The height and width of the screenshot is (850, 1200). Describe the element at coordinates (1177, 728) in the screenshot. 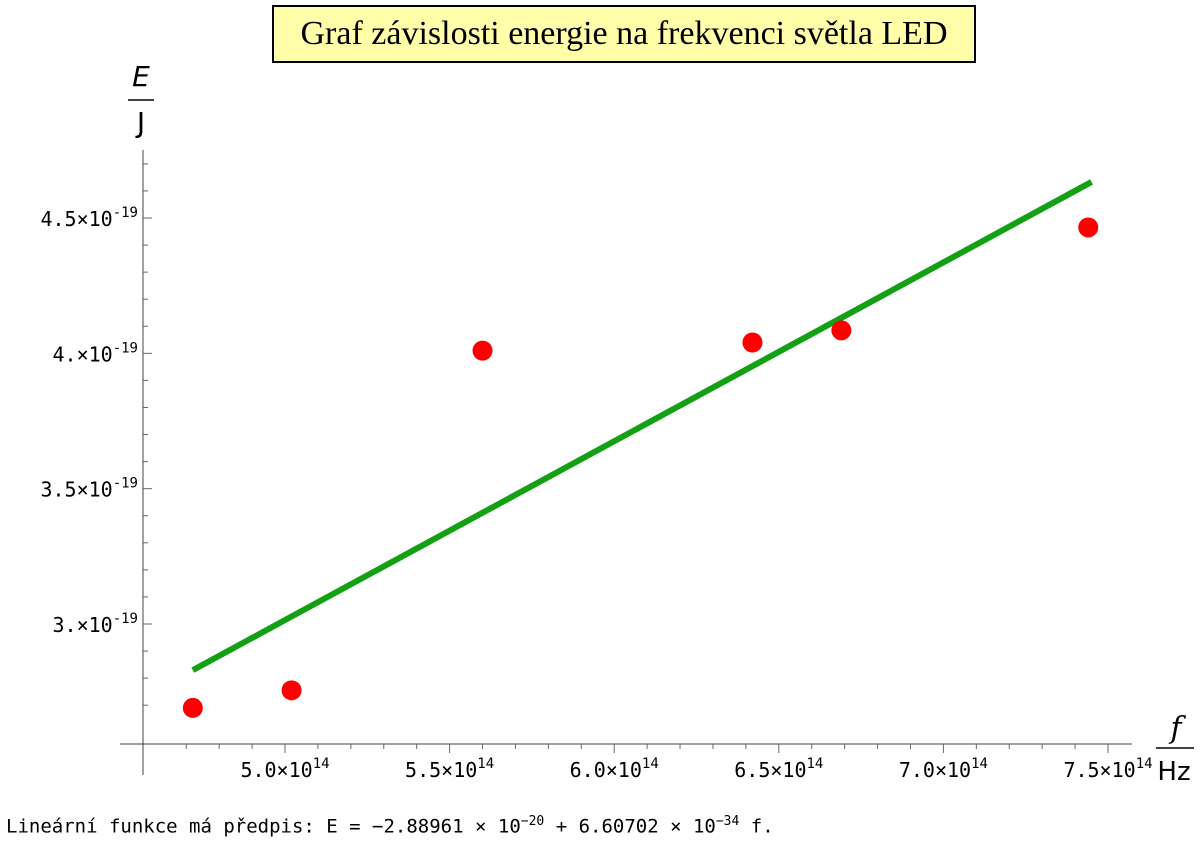

I see `x-axis-symbol: f` at that location.